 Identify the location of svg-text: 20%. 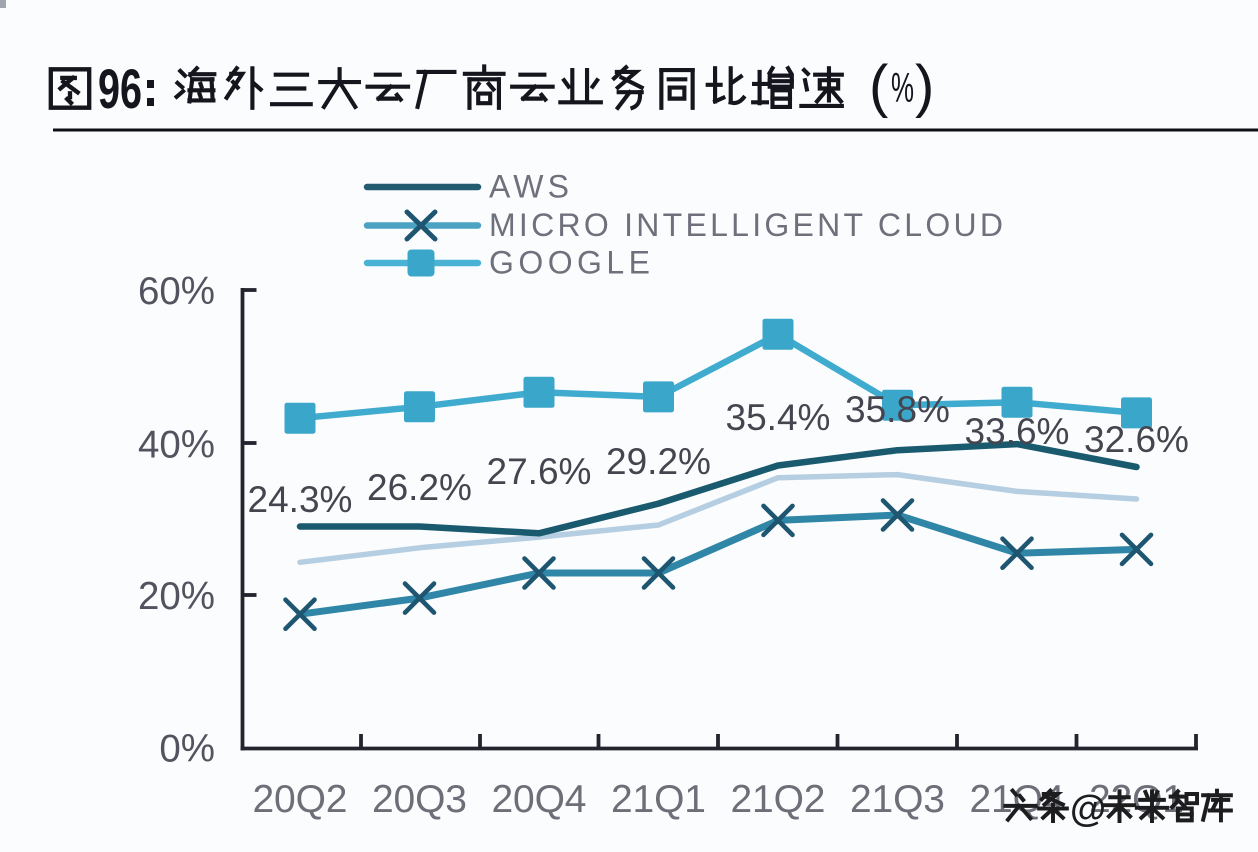
(176, 596).